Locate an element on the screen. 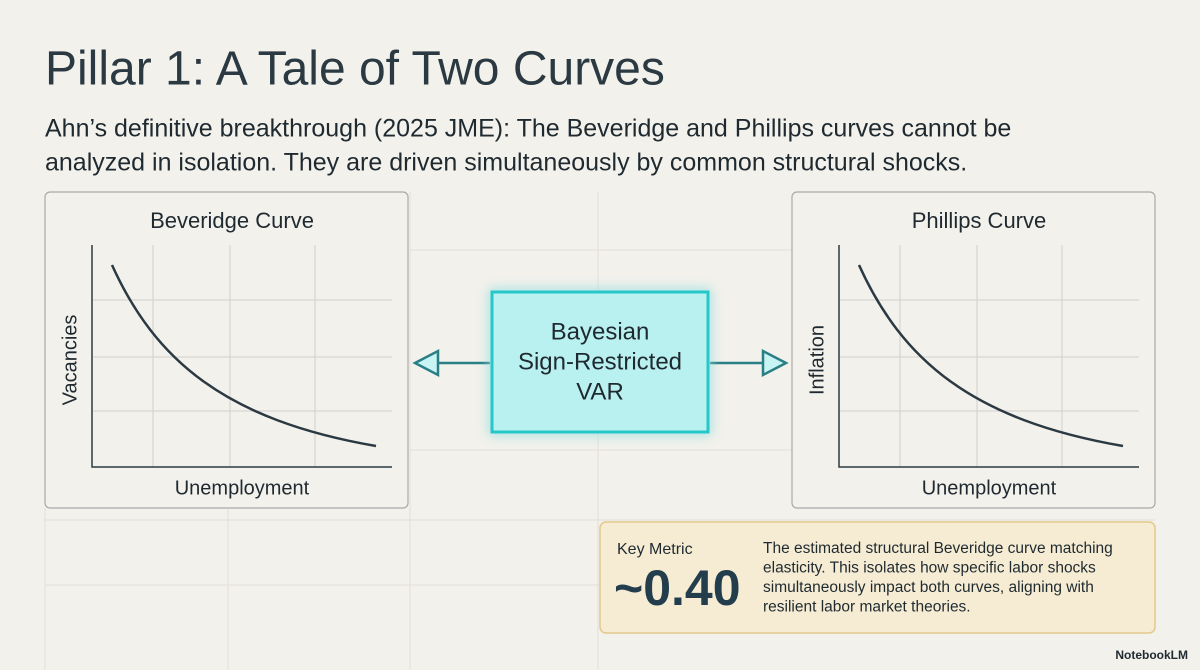  y-axis-label: Inflation is located at coordinates (817, 360).